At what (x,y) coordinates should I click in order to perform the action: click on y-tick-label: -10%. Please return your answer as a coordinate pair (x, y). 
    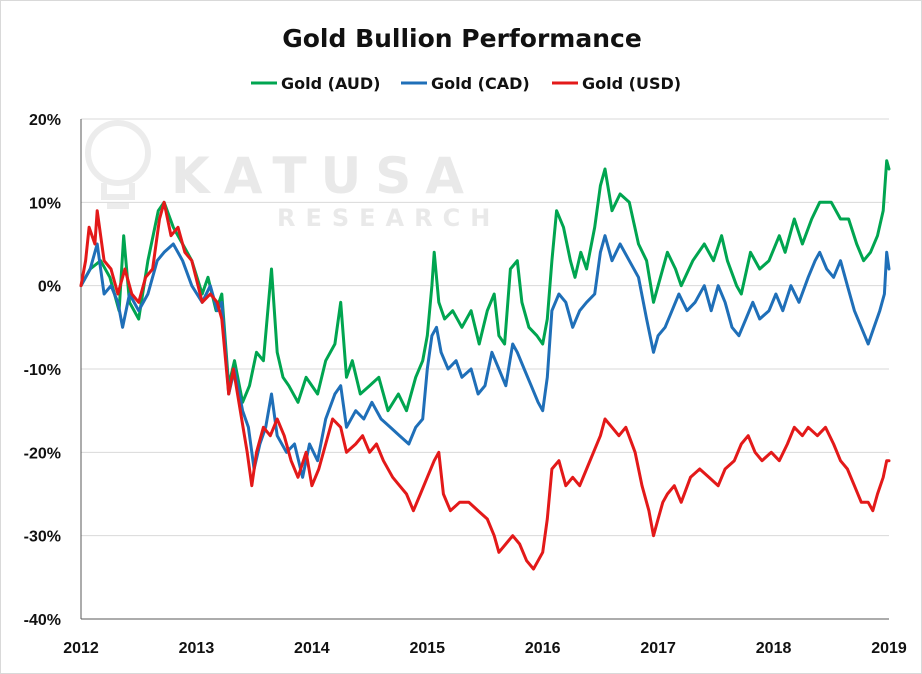
    Looking at the image, I should click on (42, 370).